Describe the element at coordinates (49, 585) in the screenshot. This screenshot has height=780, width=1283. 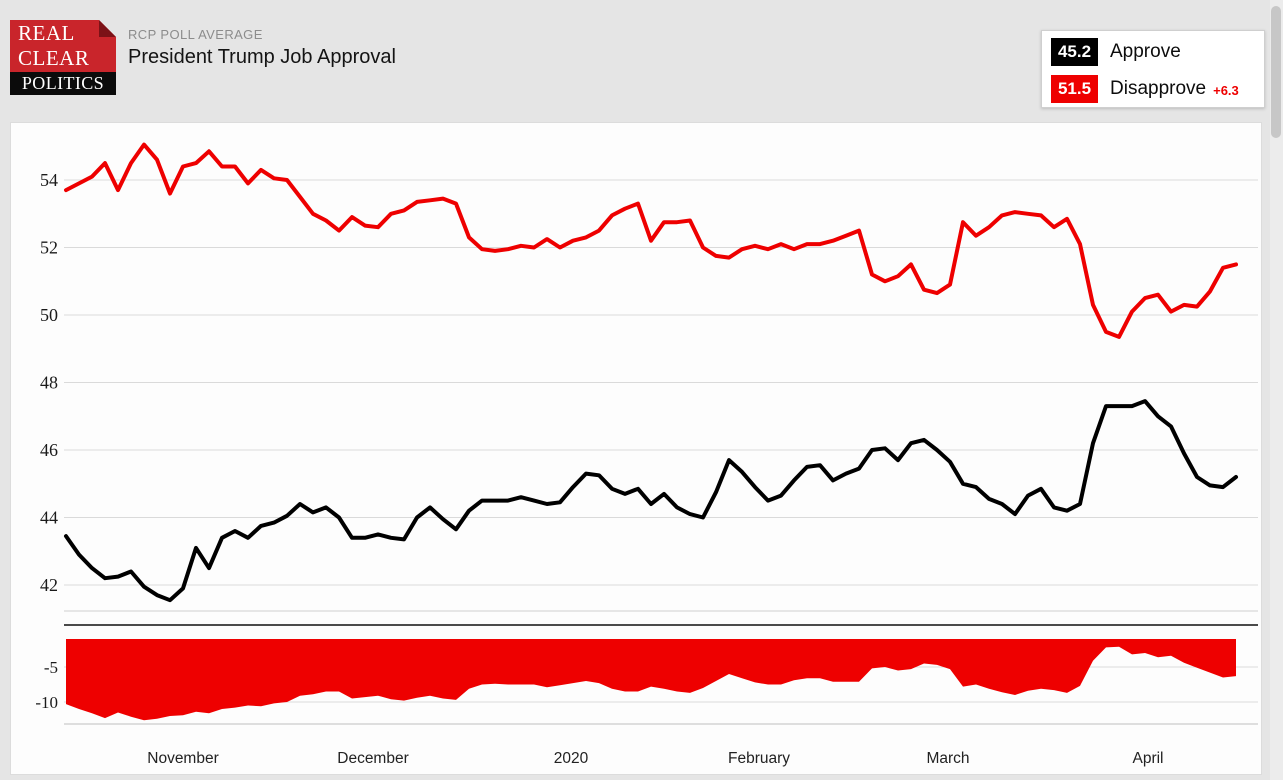
I see `y-axis-label: 42` at that location.